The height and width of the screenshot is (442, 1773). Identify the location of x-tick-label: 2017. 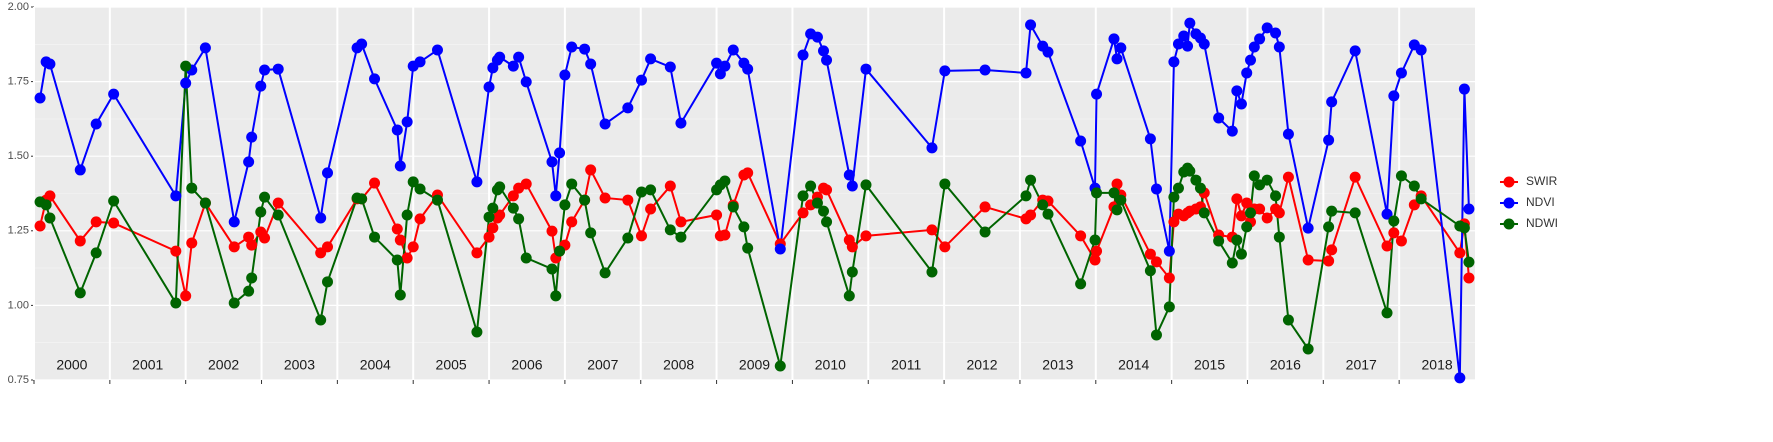
(1361, 365).